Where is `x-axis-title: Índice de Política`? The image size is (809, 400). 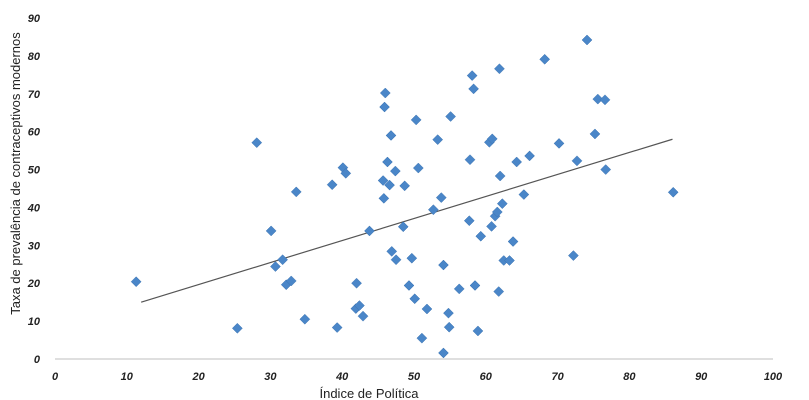
x-axis-title: Índice de Política is located at coordinates (369, 393).